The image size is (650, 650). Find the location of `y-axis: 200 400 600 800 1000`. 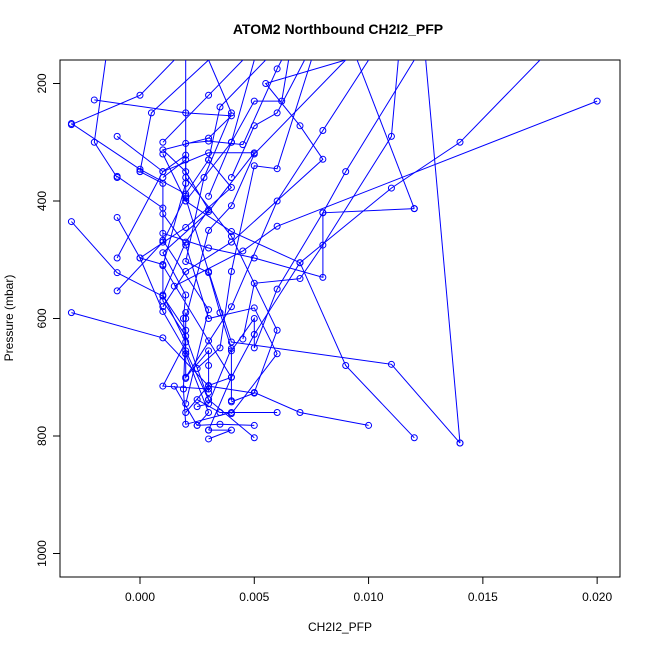

y-axis: 200 400 600 800 1000 is located at coordinates (47, 320).